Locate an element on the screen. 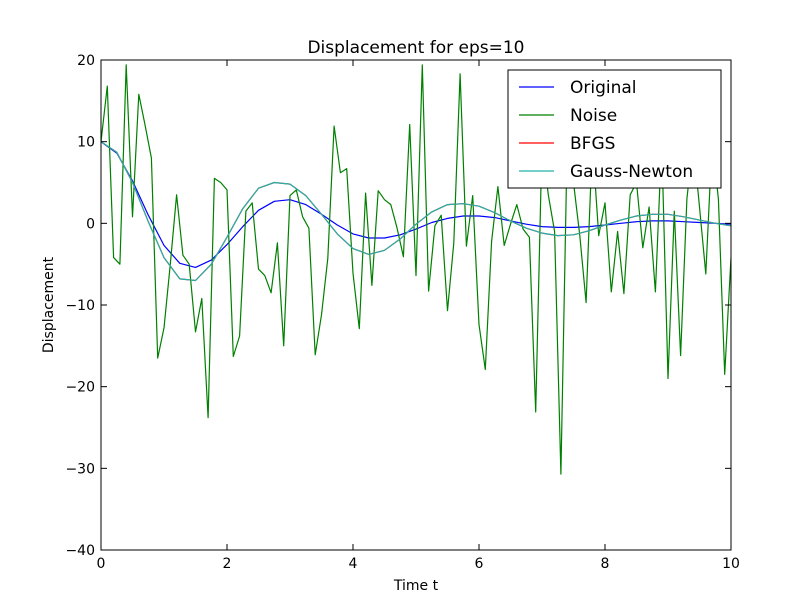 The width and height of the screenshot is (812, 616). x-tick-label: 6 is located at coordinates (479, 564).